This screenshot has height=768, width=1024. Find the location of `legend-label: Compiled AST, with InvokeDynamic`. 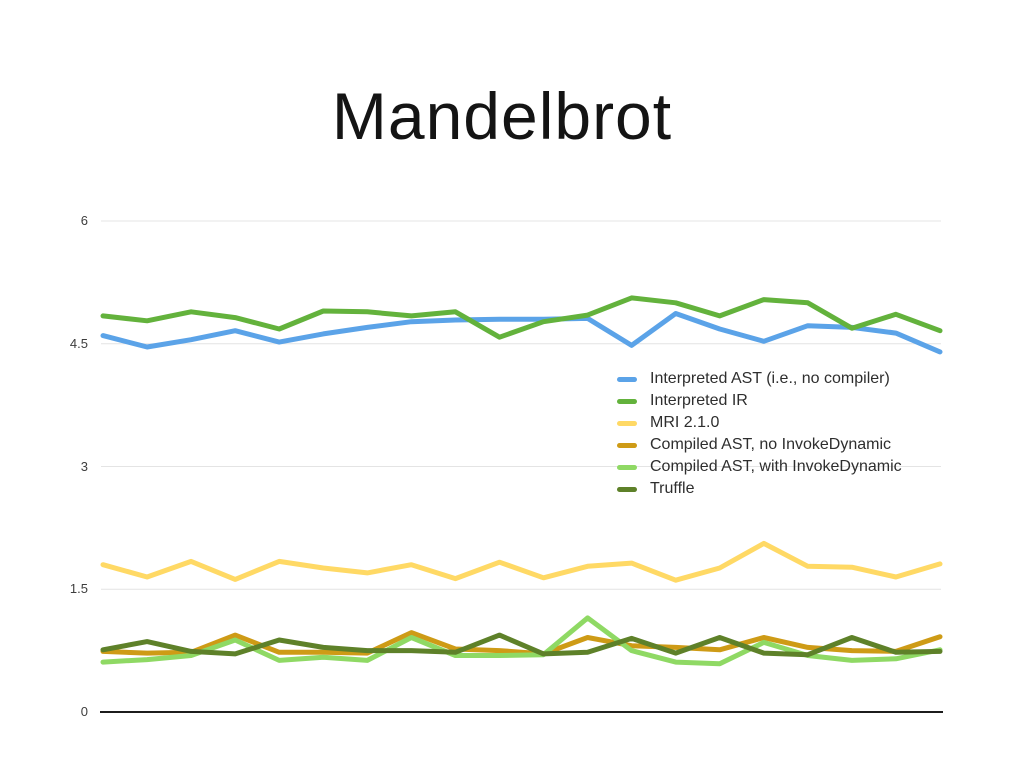

legend-label: Compiled AST, with InvokeDynamic is located at coordinates (776, 466).